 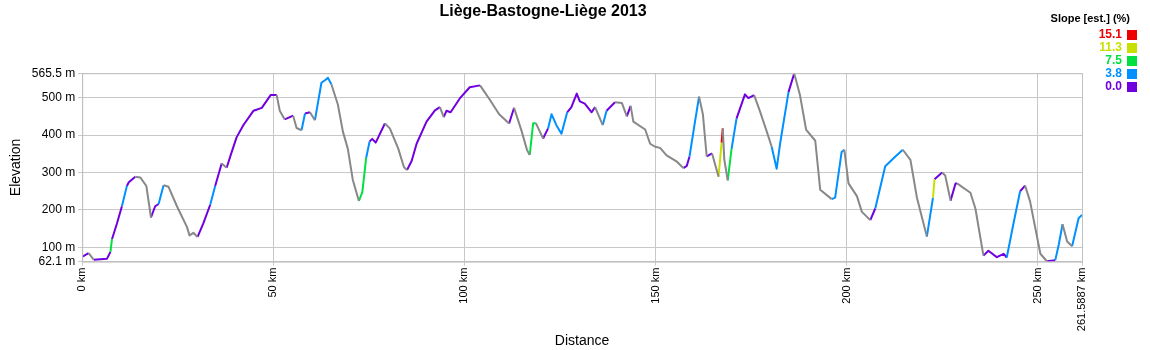 I want to click on x-axis-title: Distance, so click(x=582, y=340).